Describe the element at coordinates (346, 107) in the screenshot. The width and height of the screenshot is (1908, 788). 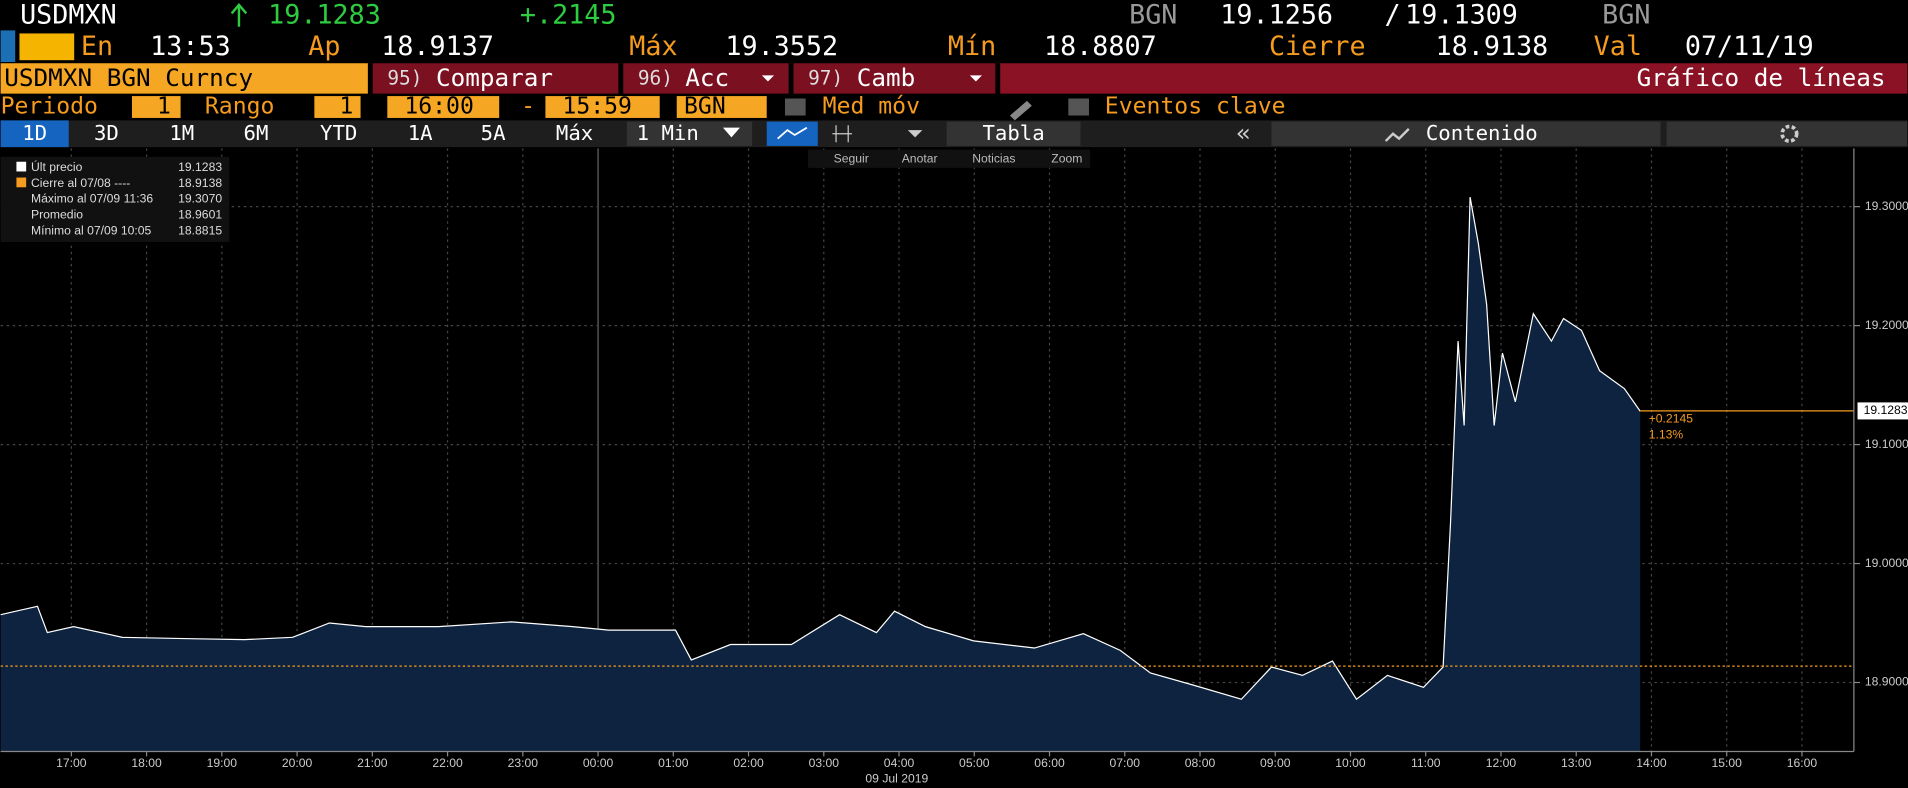
I see `input-value: 1` at that location.